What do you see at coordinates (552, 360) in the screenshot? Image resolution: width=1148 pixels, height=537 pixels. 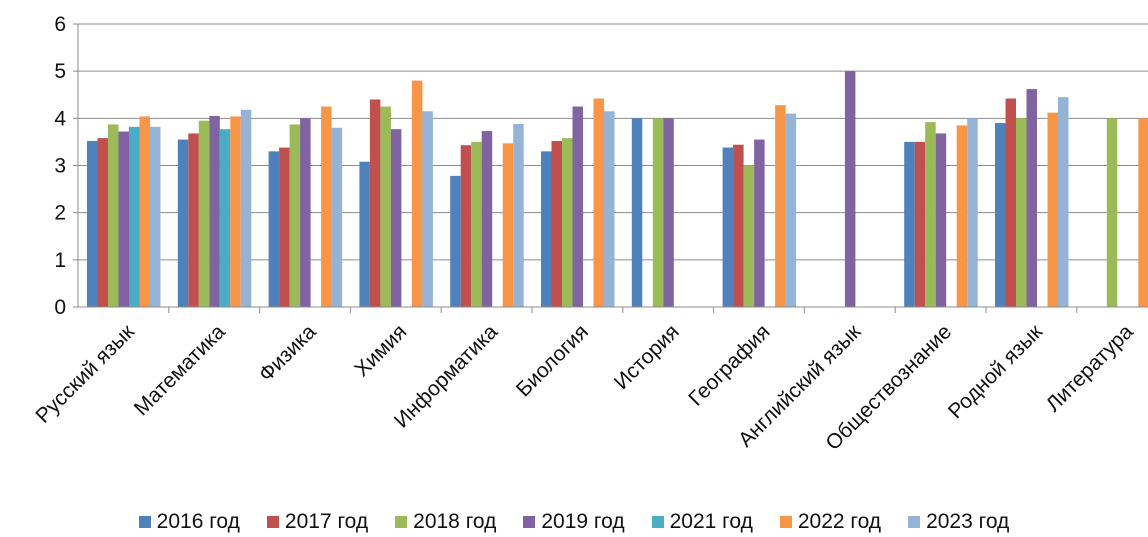 I see `x-tick-label: Биология` at bounding box center [552, 360].